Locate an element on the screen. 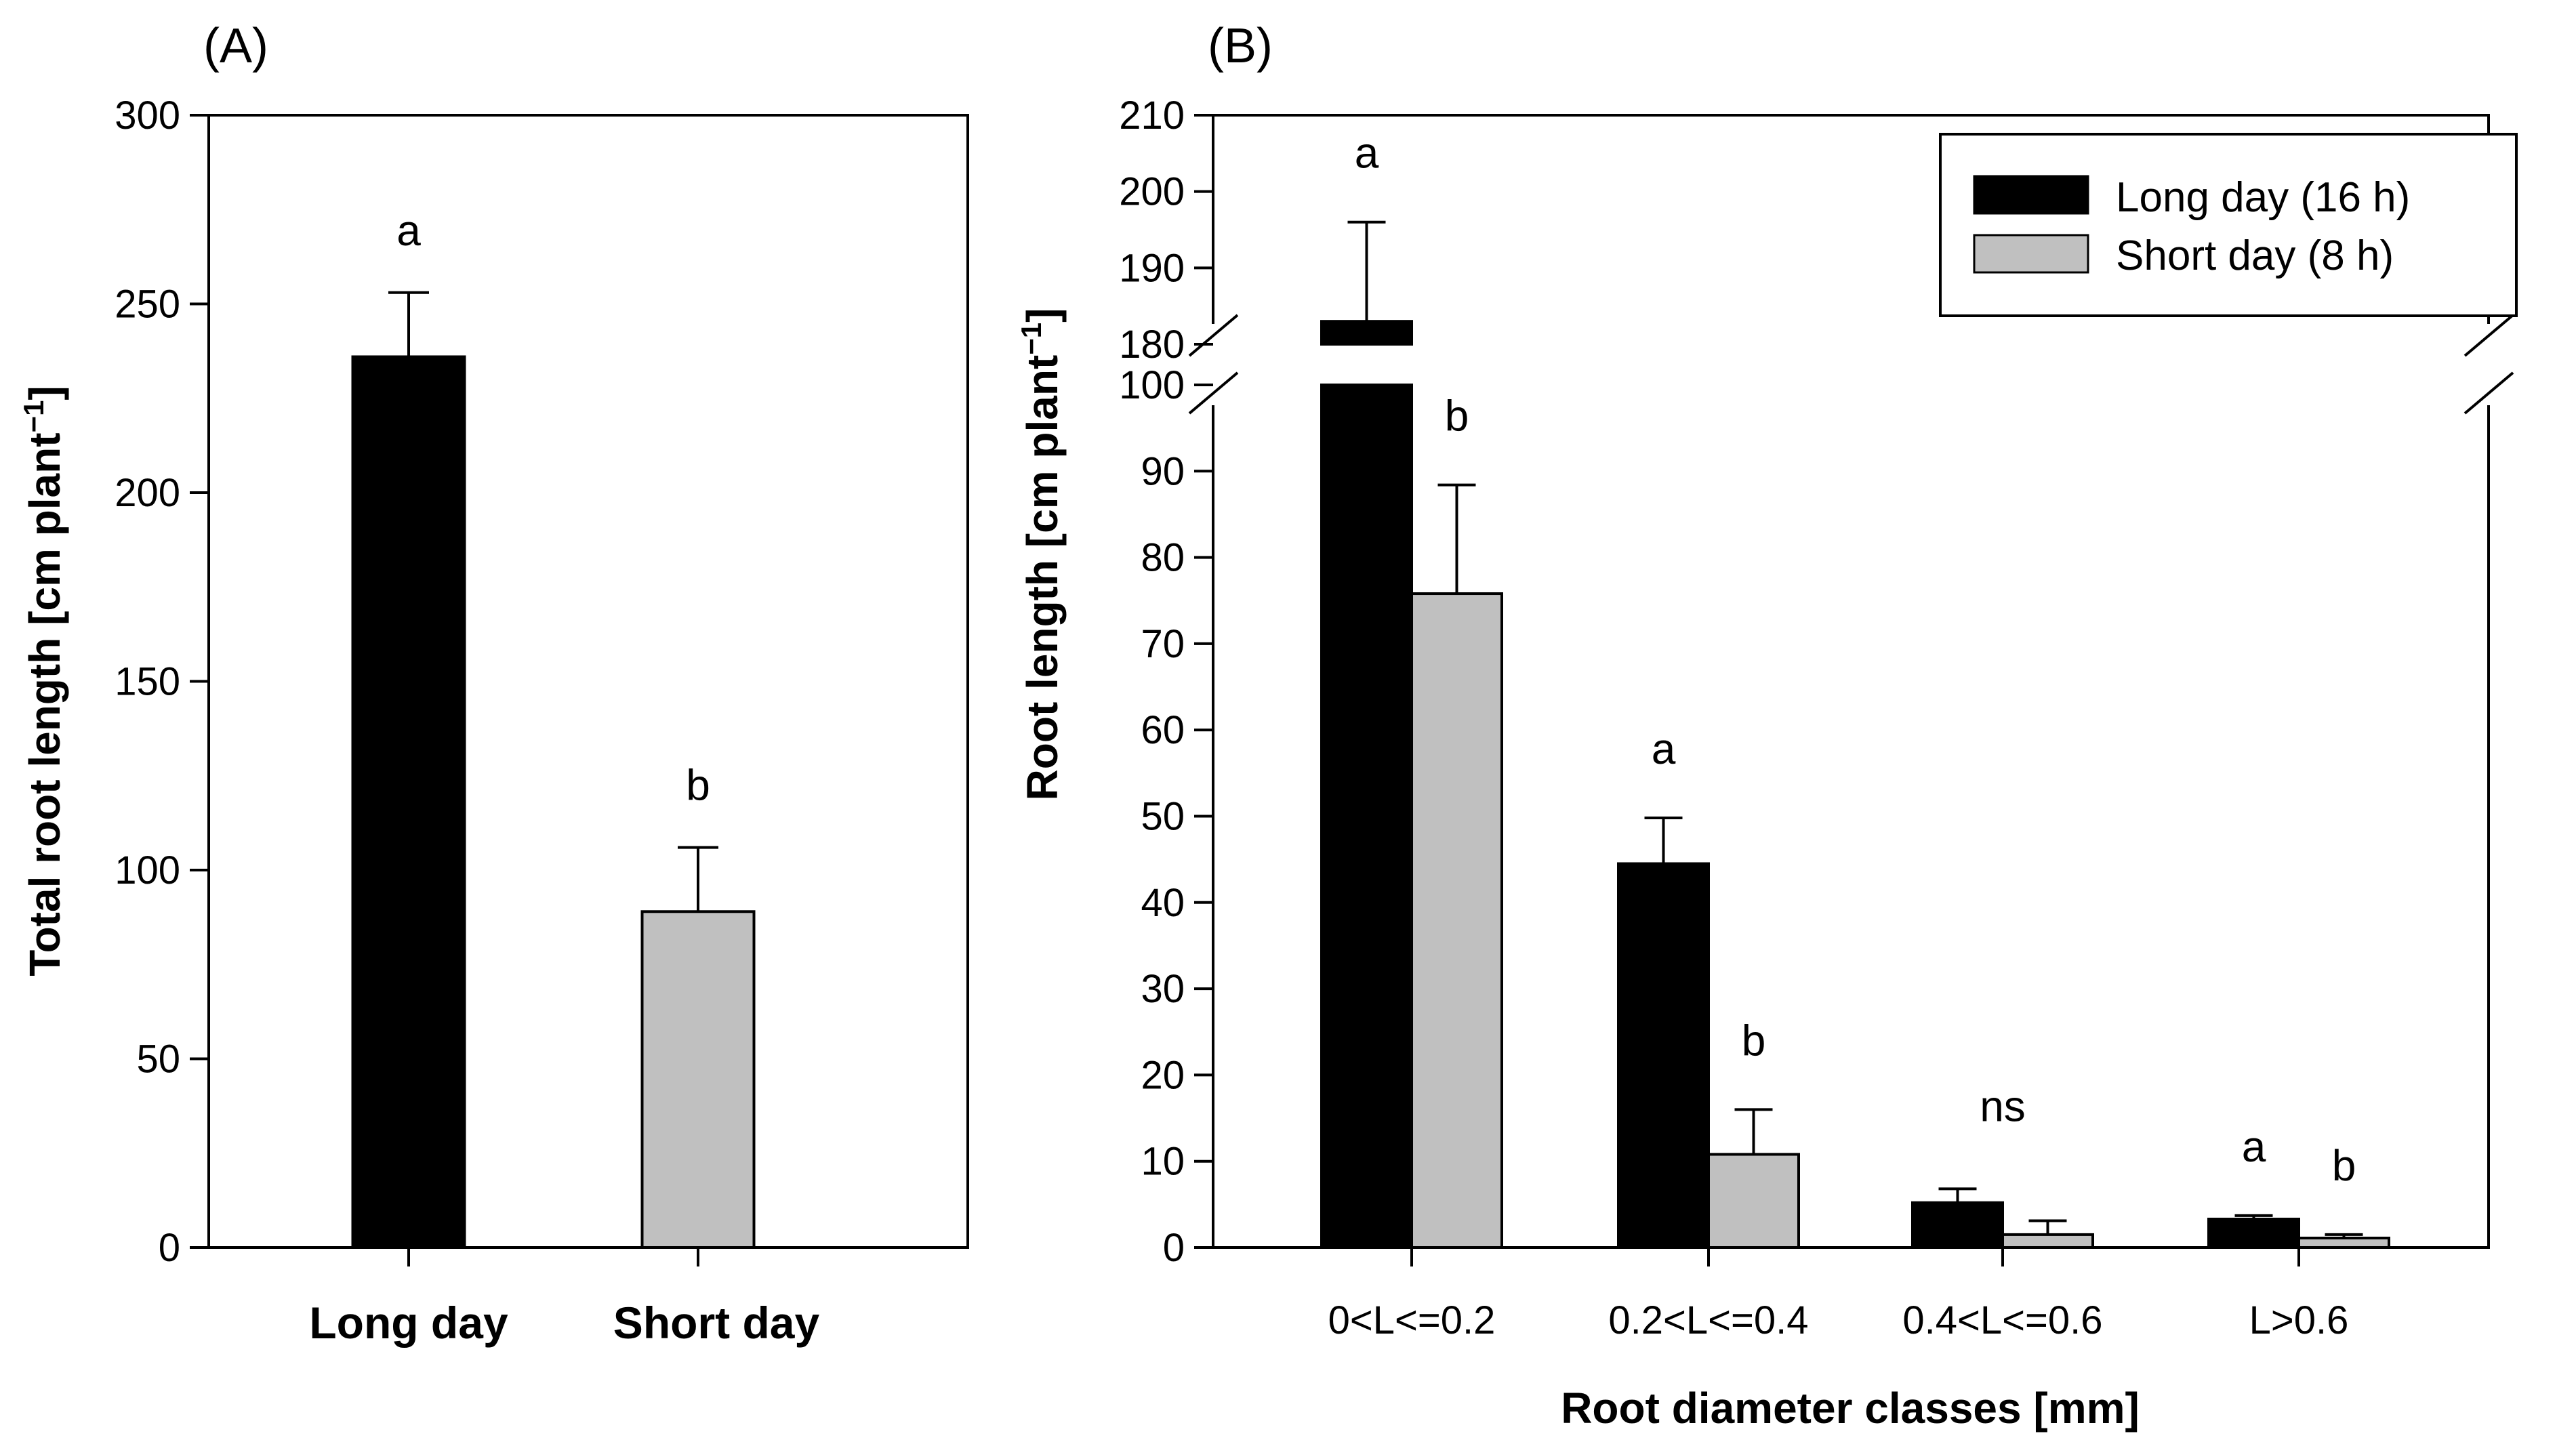 The width and height of the screenshot is (2576, 1442). panel-b-x-axis is located at coordinates (1855, 1257).